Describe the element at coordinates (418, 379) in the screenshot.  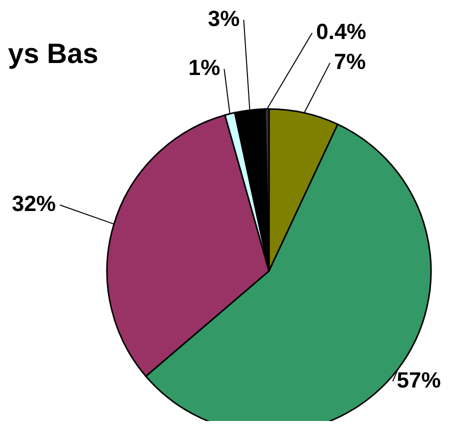
I see `data-label: 57%` at that location.